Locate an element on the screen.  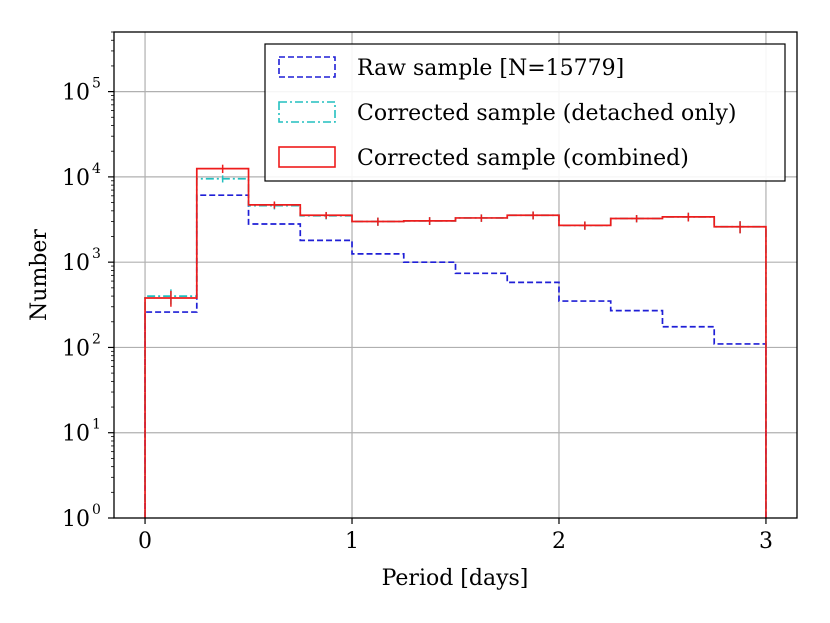
legend-swatch-detached is located at coordinates (307, 112).